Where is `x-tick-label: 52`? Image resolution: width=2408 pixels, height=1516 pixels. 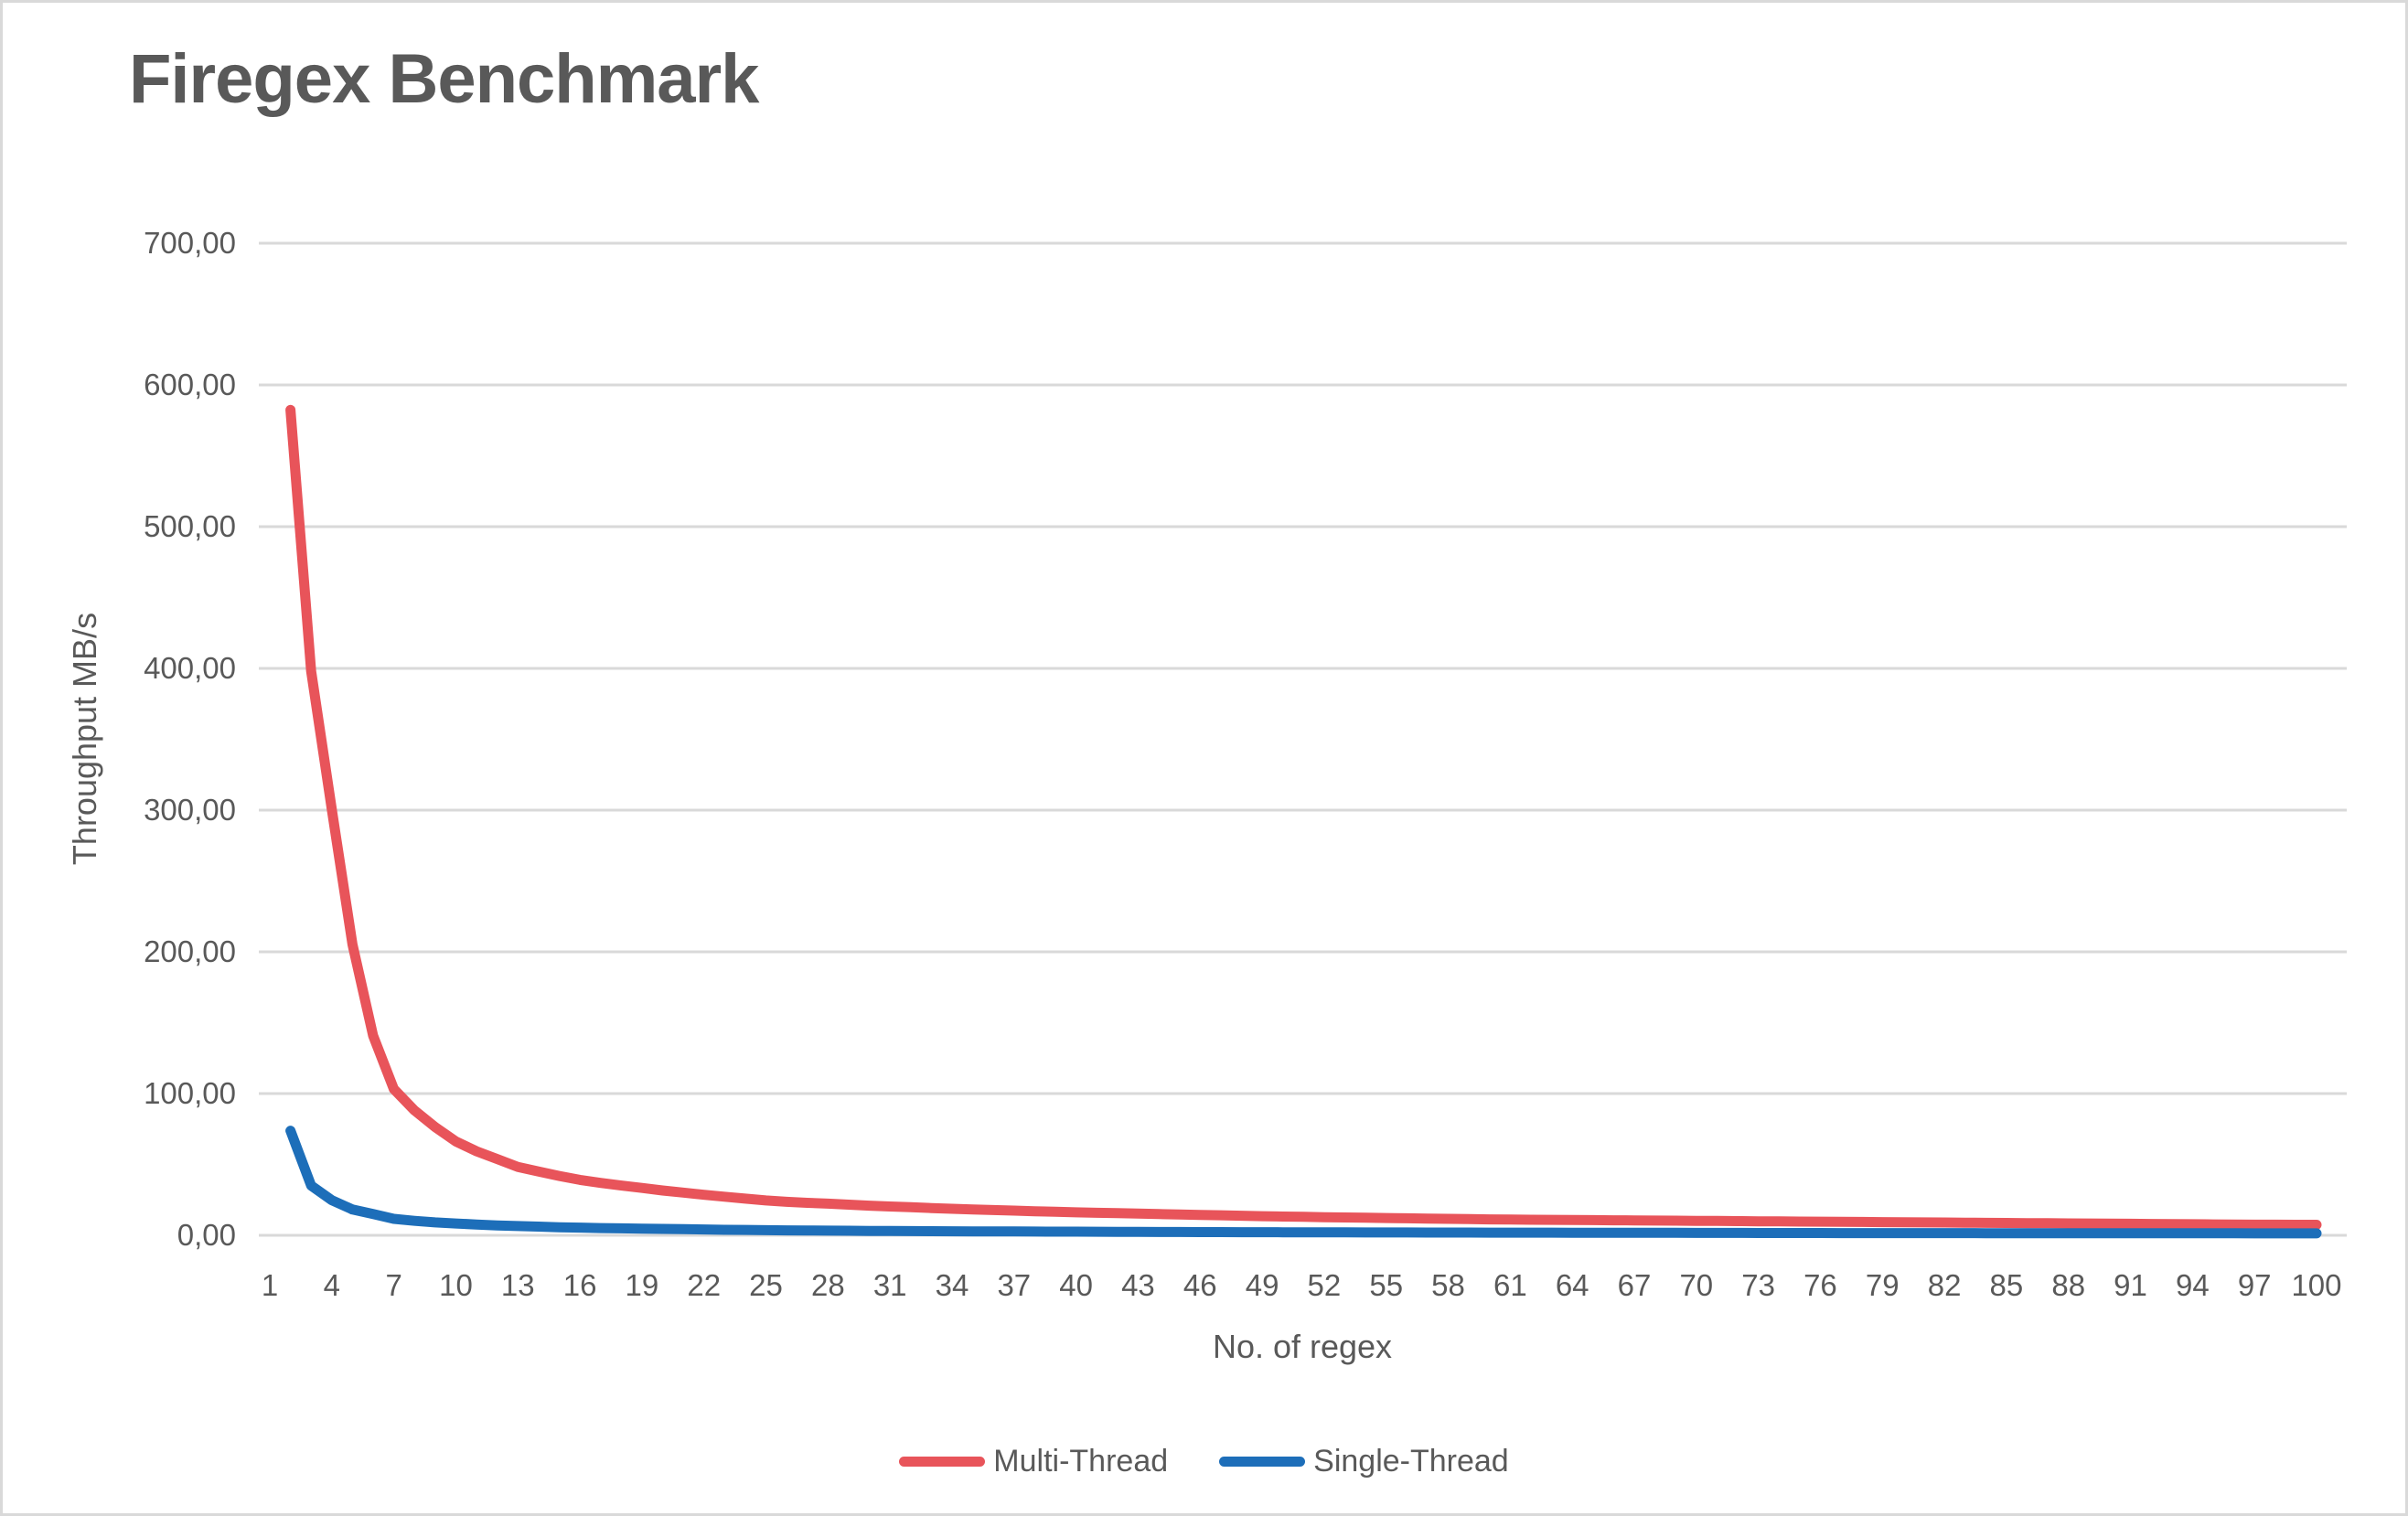 x-tick-label: 52 is located at coordinates (1324, 1285).